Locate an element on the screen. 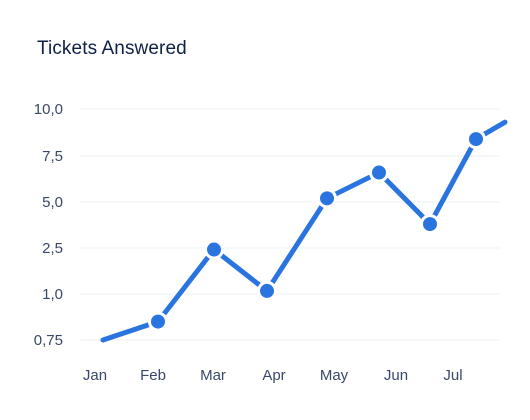 The width and height of the screenshot is (530, 420). y-tick-label: 2,5 is located at coordinates (52, 248).